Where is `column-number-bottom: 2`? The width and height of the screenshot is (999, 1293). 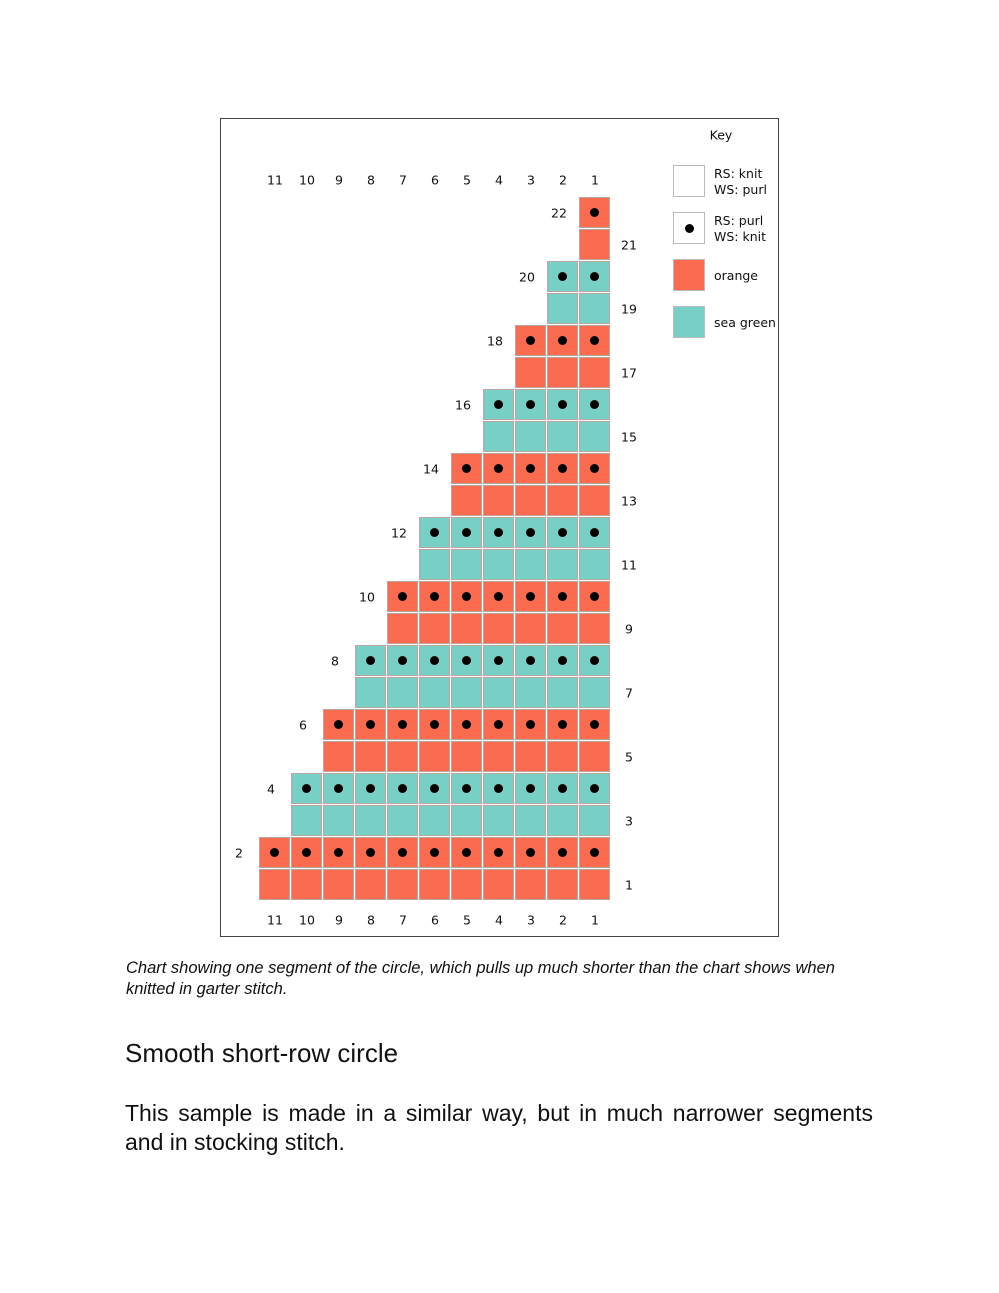 column-number-bottom: 2 is located at coordinates (563, 920).